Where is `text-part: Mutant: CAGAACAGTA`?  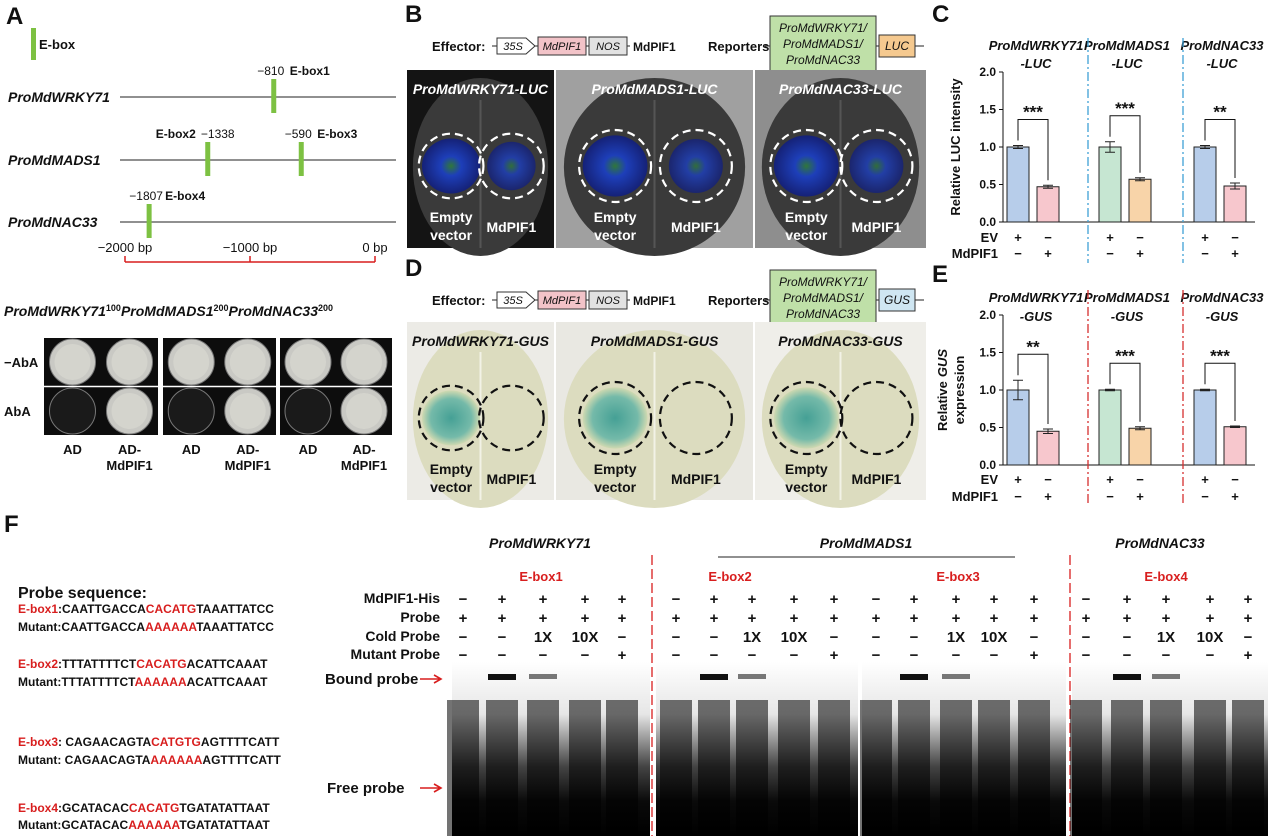 text-part: Mutant: CAGAACAGTA is located at coordinates (84, 760).